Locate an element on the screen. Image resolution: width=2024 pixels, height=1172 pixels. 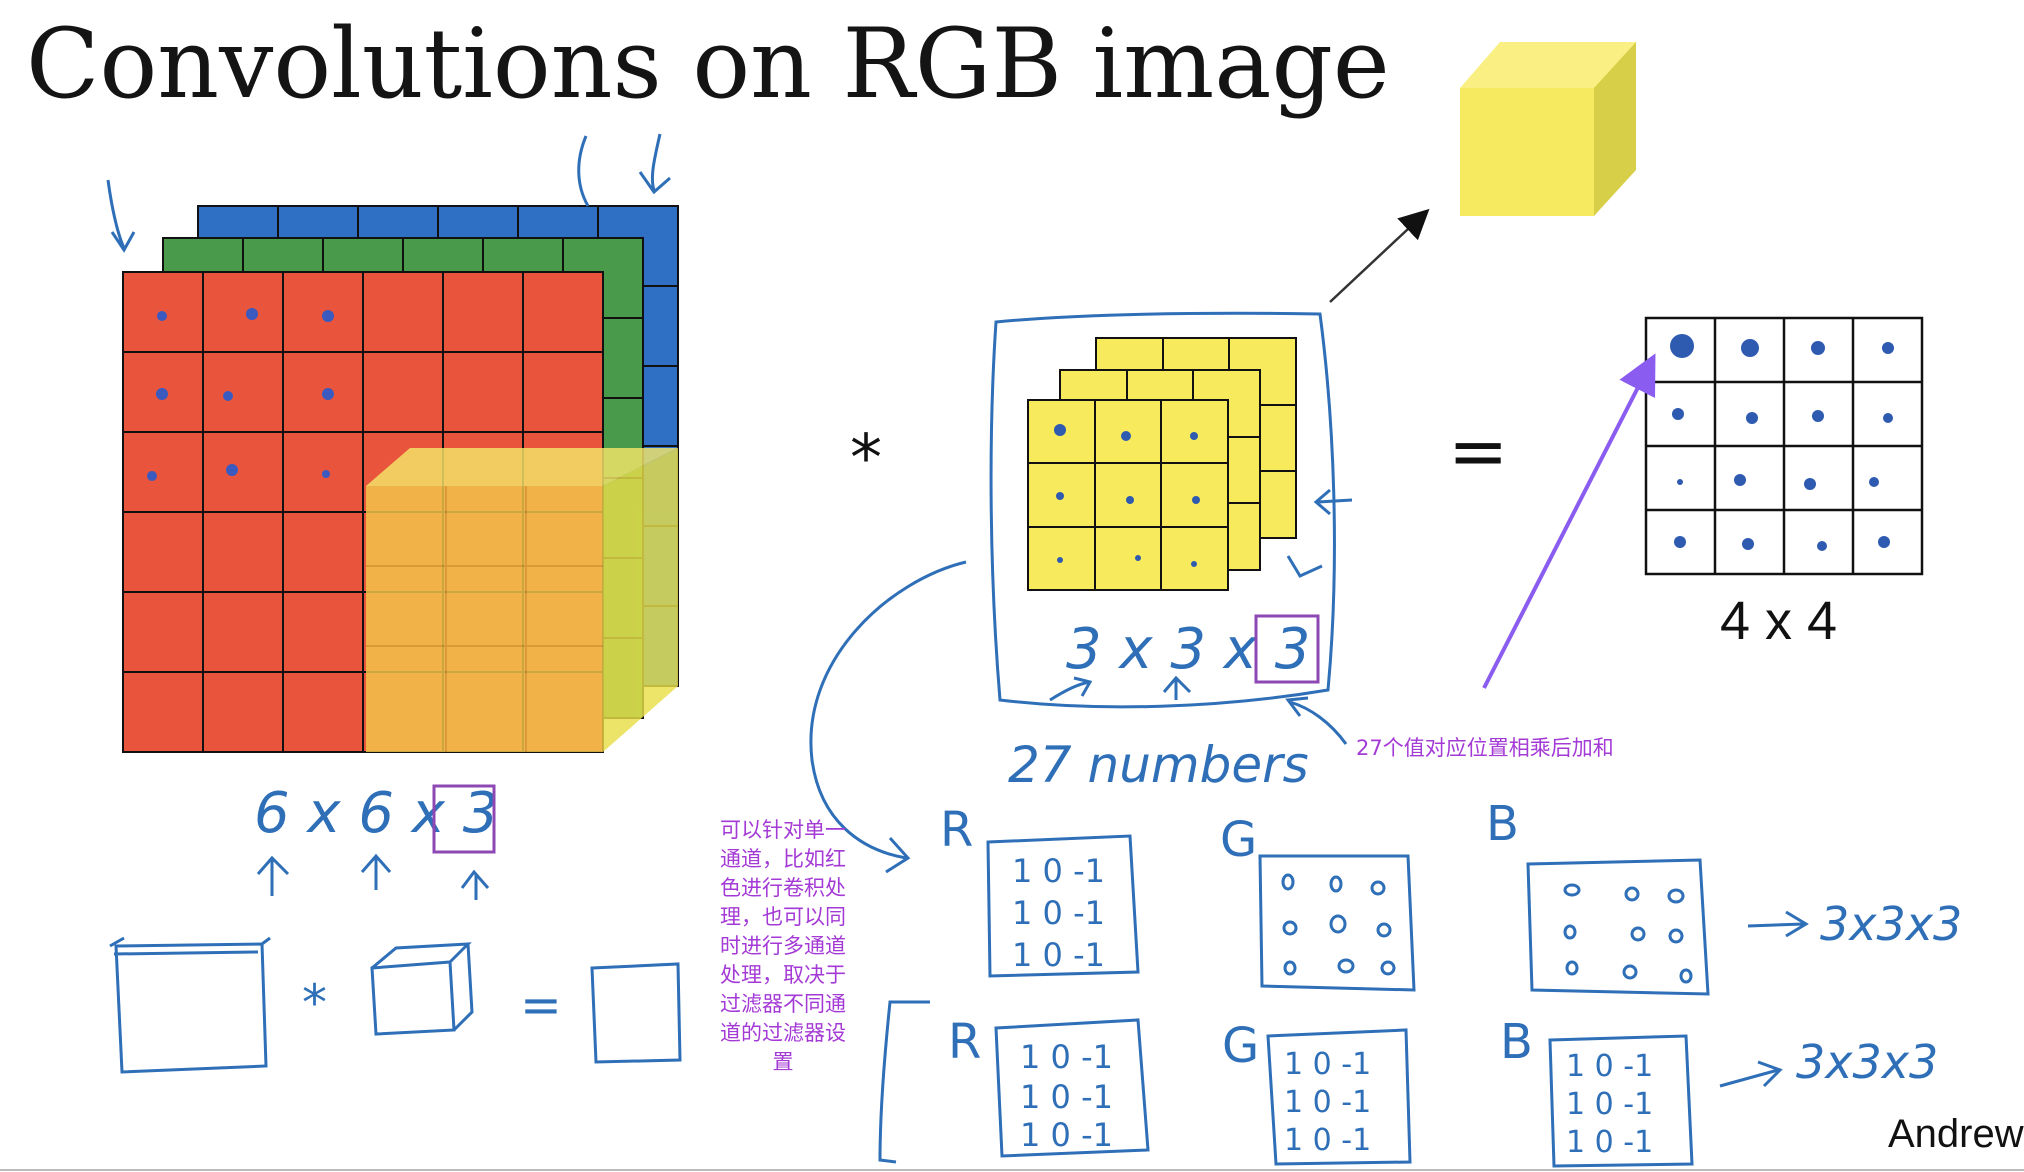
row2-filter-b: 1 0 -1 1 0 -1 1 0 -1 is located at coordinates (1621, 1101).